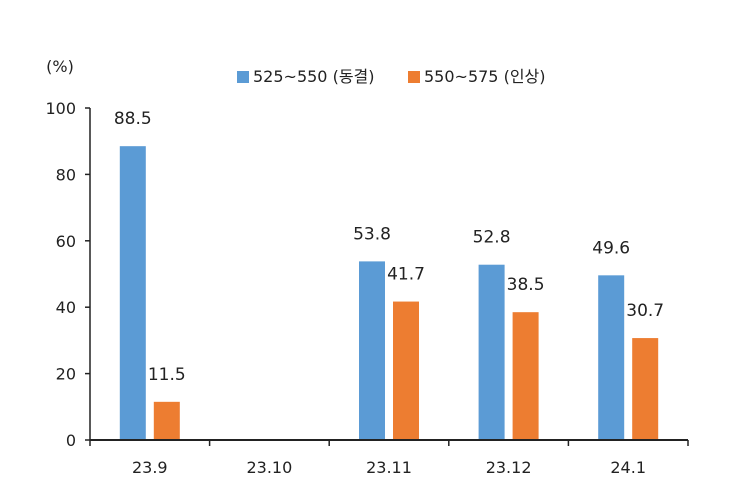 This screenshot has height=492, width=753. I want to click on data-label-series-2: 30.7, so click(645, 311).